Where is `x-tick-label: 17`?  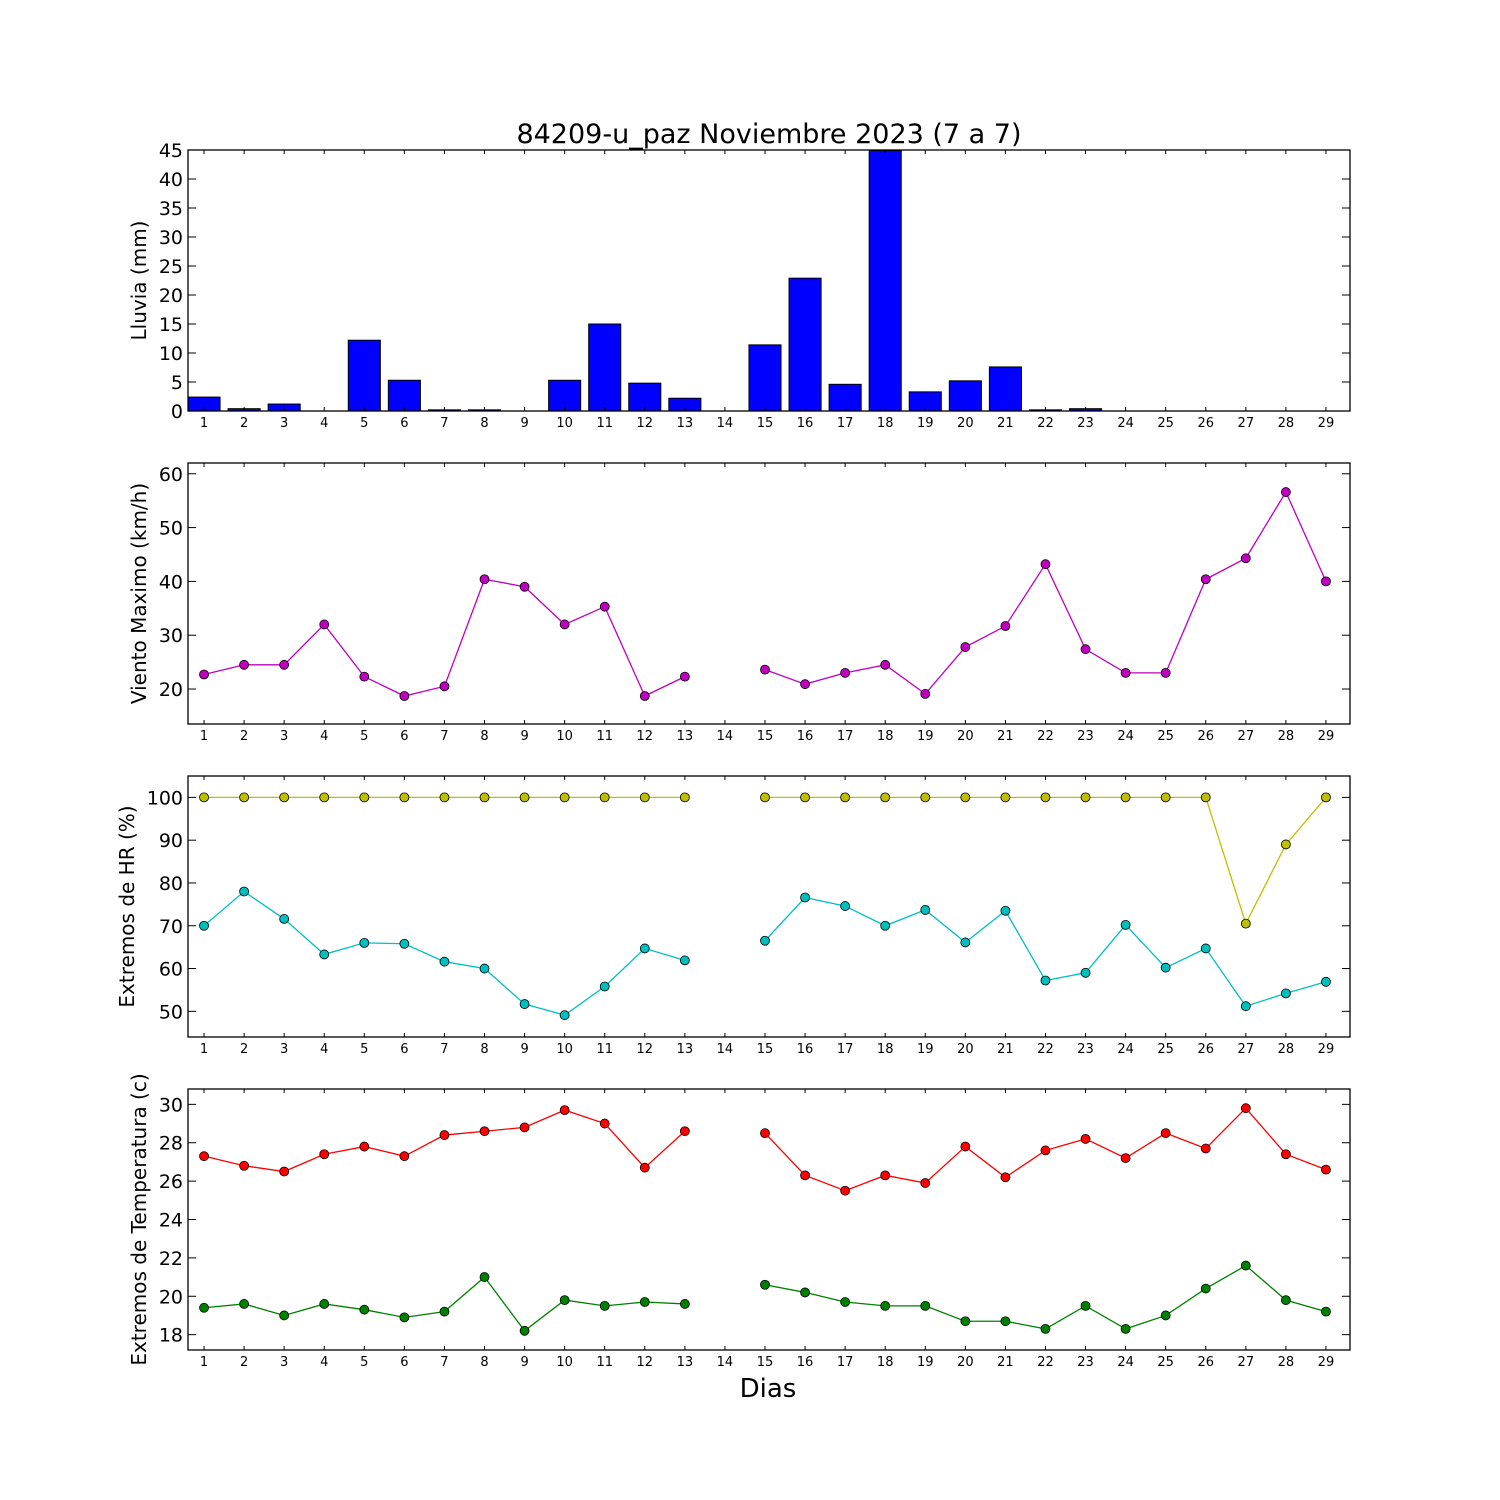 x-tick-label: 17 is located at coordinates (845, 1049).